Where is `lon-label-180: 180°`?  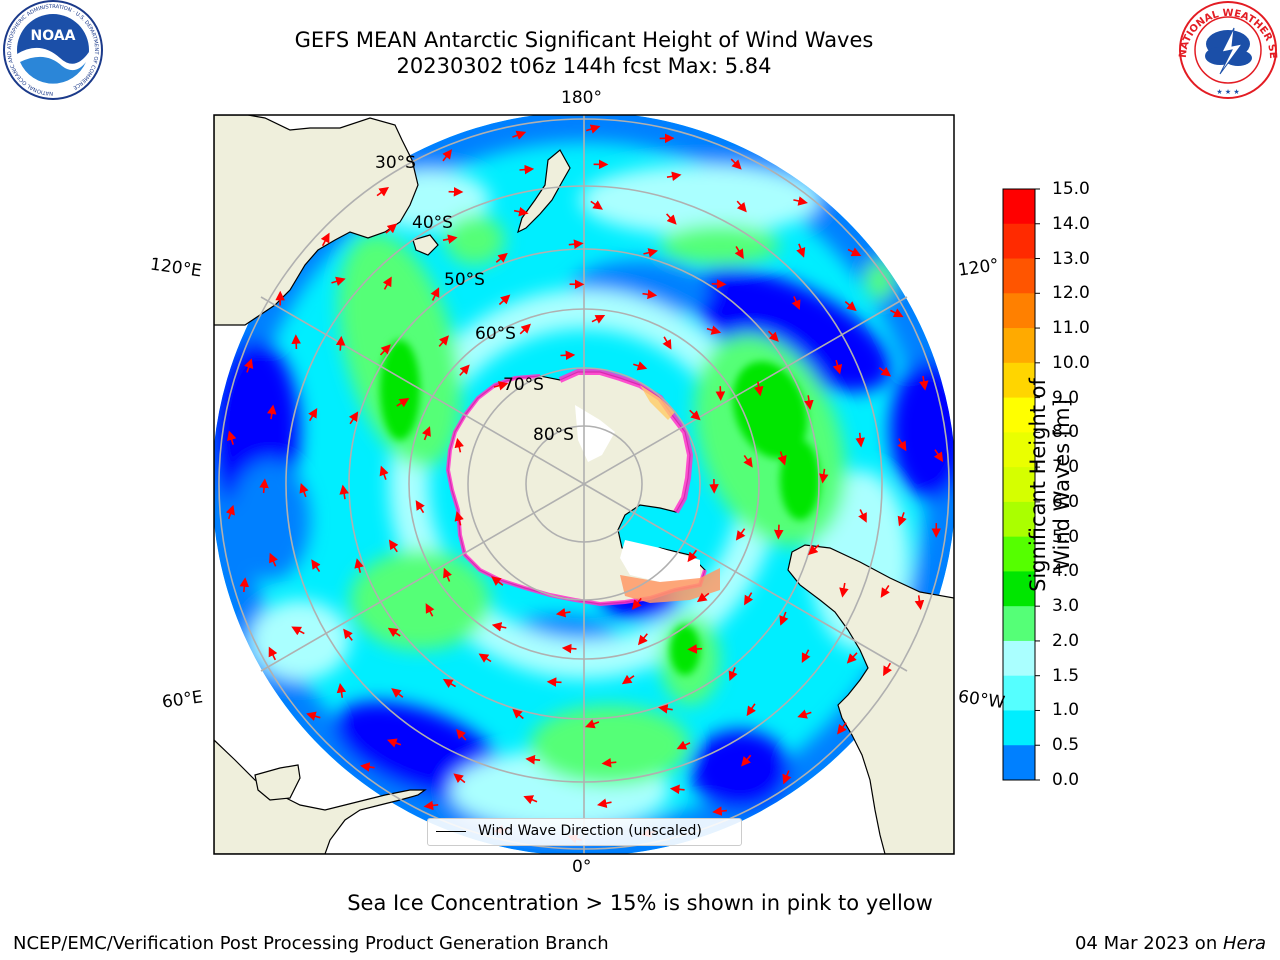
lon-label-180: 180° is located at coordinates (581, 98).